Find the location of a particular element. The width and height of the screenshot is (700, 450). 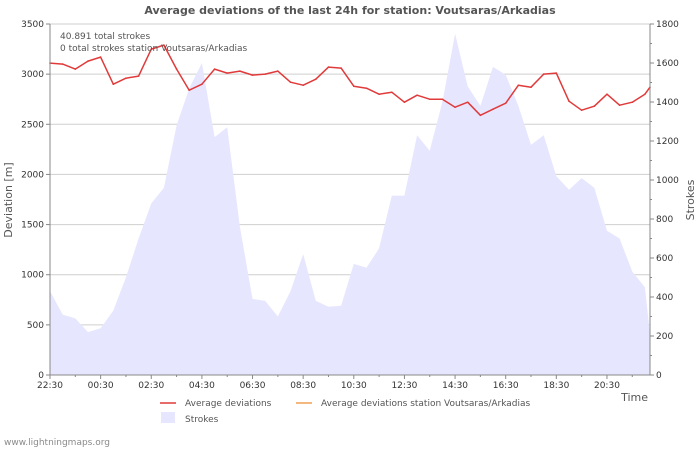

y-tick-label: 1500 is located at coordinates (32, 226).